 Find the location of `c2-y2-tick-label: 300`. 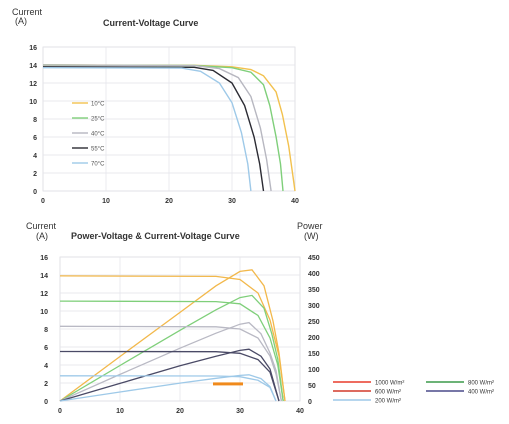

c2-y2-tick-label: 300 is located at coordinates (314, 306).